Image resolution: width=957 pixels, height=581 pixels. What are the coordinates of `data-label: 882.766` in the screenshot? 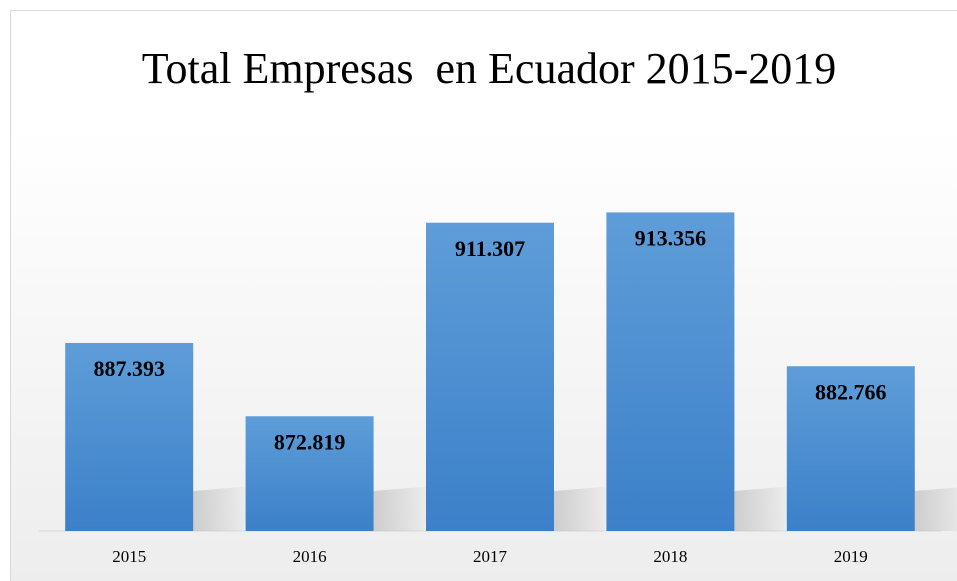 It's located at (851, 391).